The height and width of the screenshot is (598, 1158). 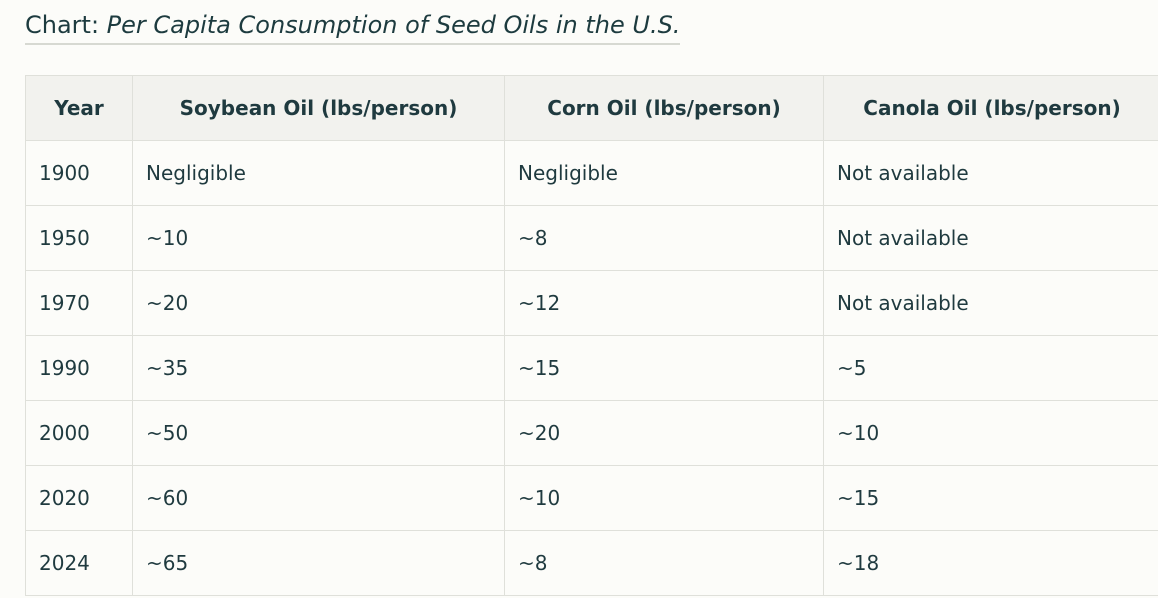 What do you see at coordinates (990, 368) in the screenshot?
I see `cell-canola: ~5` at bounding box center [990, 368].